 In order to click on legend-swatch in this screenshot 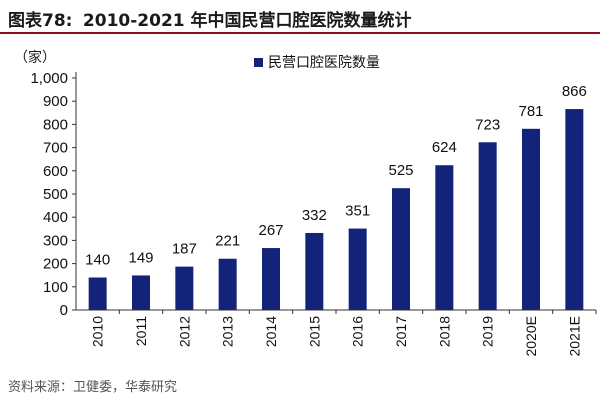, I will do `click(258, 62)`.